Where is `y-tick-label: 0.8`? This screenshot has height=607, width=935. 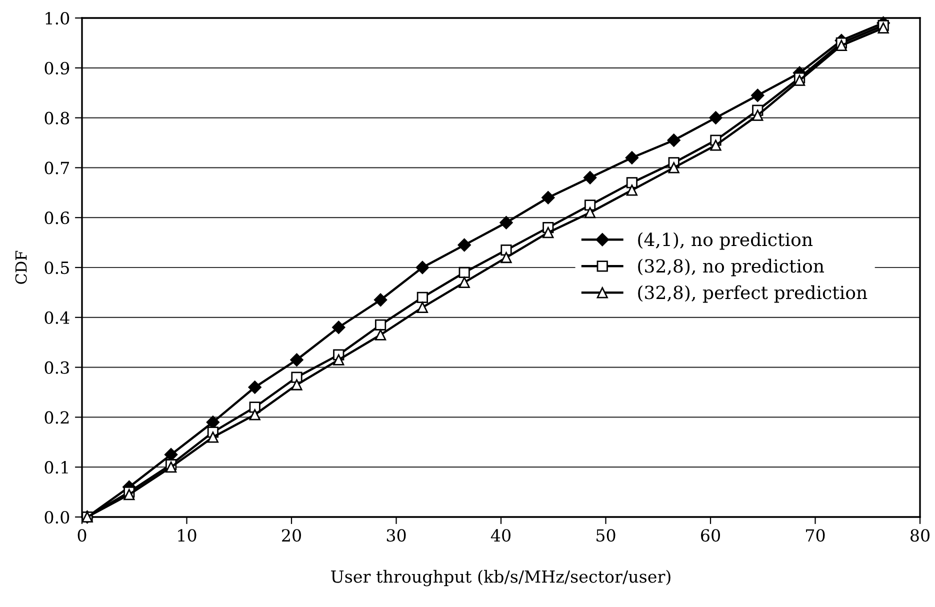
y-tick-label: 0.8 is located at coordinates (57, 118).